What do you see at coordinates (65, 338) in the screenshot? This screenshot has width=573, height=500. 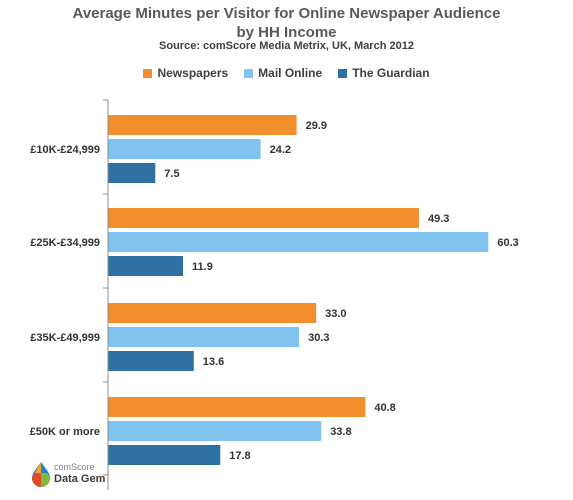 I see `category-label-2: £35K-£49,999` at bounding box center [65, 338].